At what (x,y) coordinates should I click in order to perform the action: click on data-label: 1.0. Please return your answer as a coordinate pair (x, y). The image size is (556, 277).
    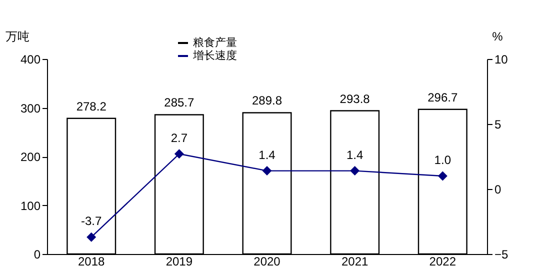
    Looking at the image, I should click on (443, 160).